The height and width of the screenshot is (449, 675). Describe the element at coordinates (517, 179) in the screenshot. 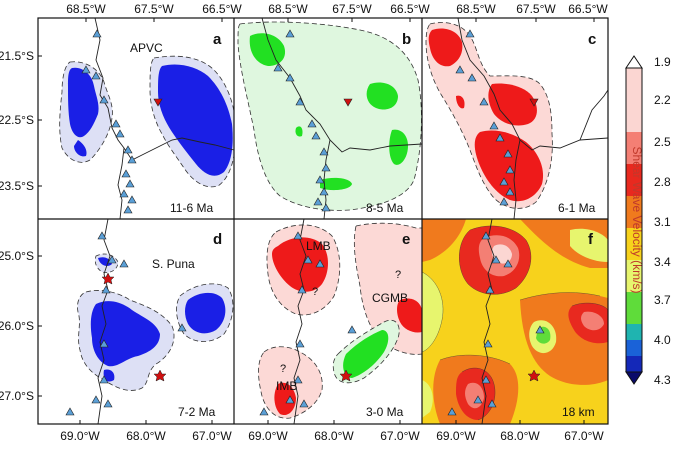

I see `panel-c-border-line-south` at that location.